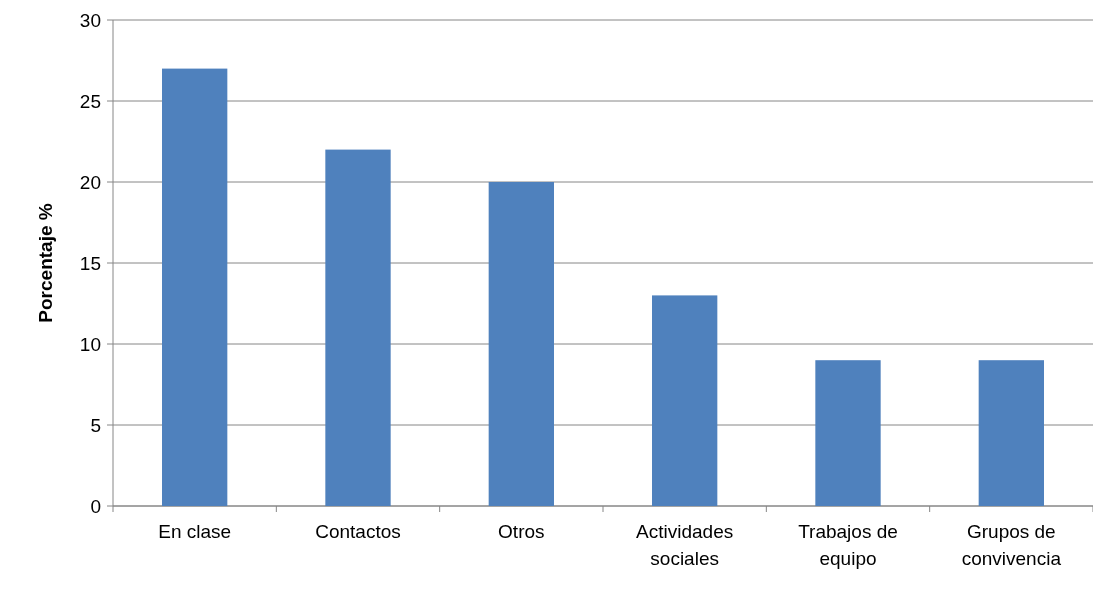 The image size is (1093, 590). I want to click on x-tick-label: En clase, so click(195, 531).